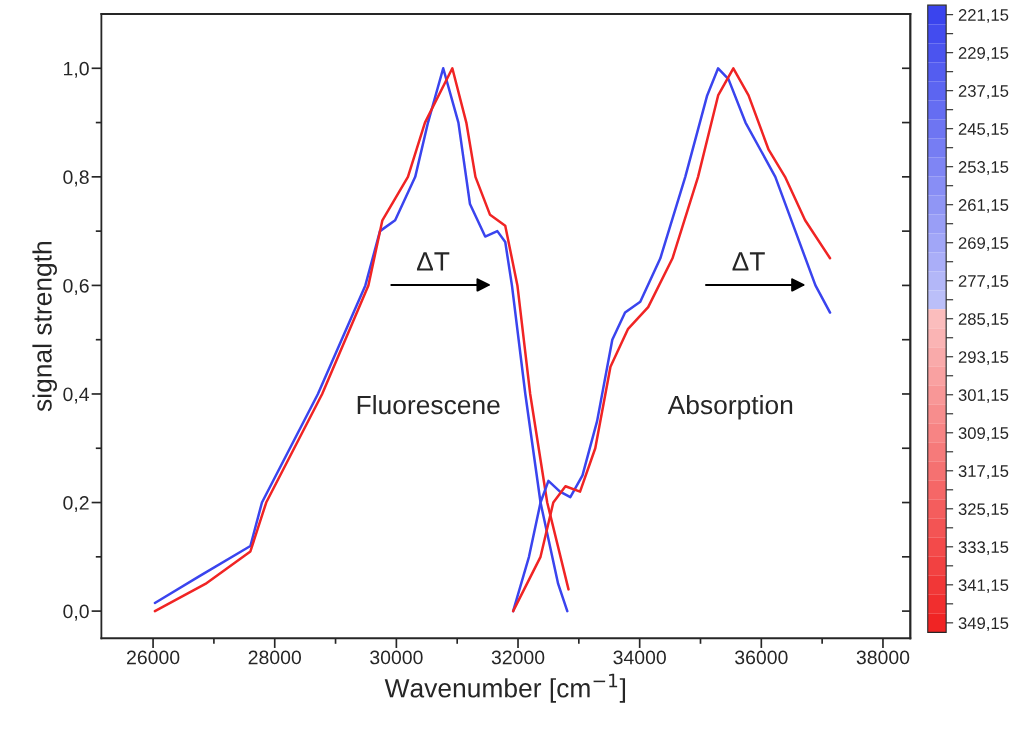 The height and width of the screenshot is (737, 1024). What do you see at coordinates (730, 407) in the screenshot?
I see `annotation: Absorption` at bounding box center [730, 407].